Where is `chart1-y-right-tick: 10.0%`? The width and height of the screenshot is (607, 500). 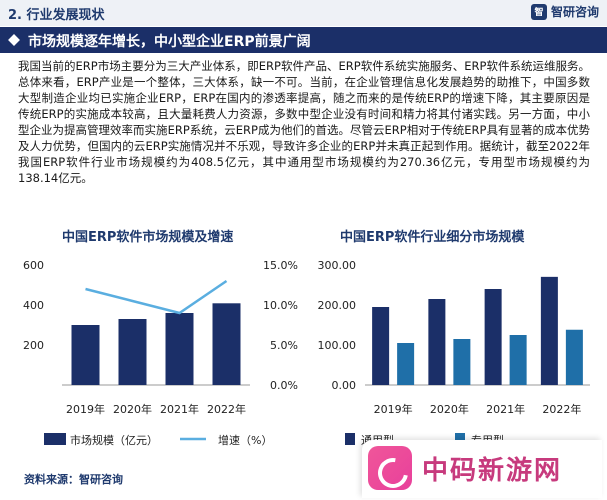 chart1-y-right-tick: 10.0% is located at coordinates (280, 305).